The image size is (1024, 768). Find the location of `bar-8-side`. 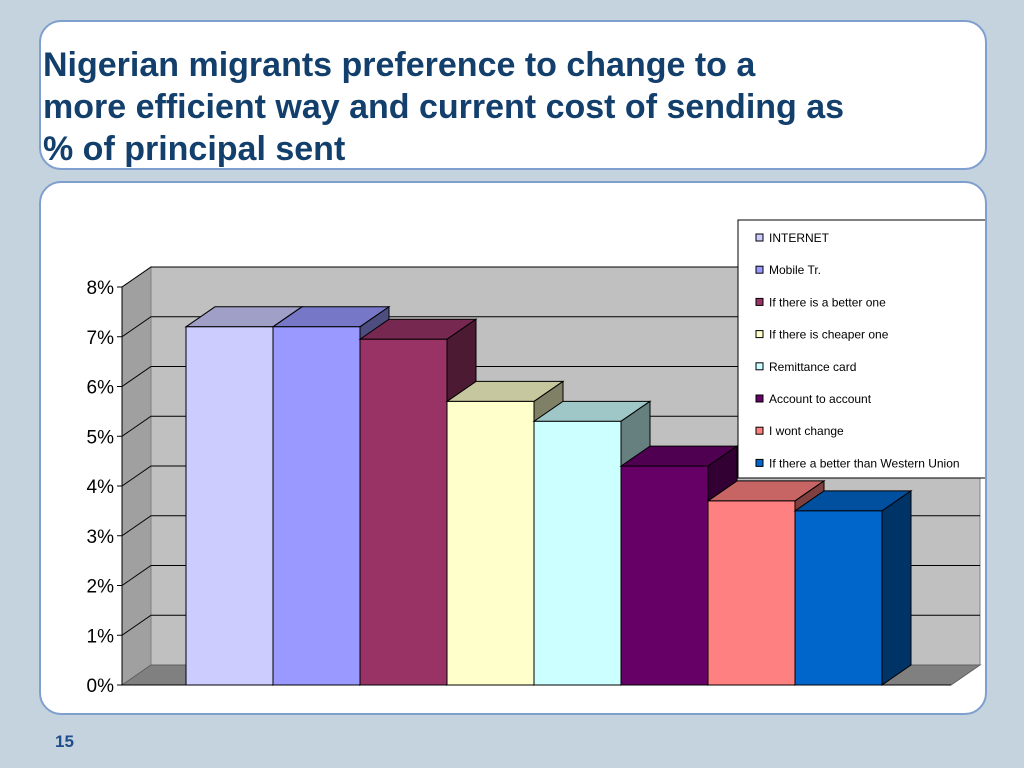

bar-8-side is located at coordinates (896, 587).